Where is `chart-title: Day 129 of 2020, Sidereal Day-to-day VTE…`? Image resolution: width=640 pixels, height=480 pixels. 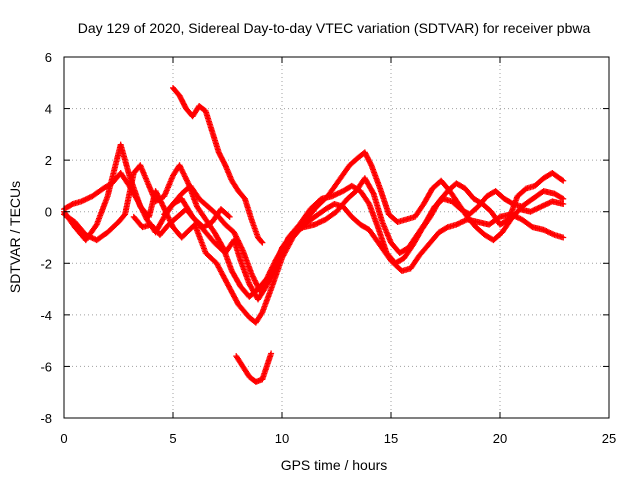 chart-title: Day 129 of 2020, Sidereal Day-to-day VTE… is located at coordinates (334, 28).